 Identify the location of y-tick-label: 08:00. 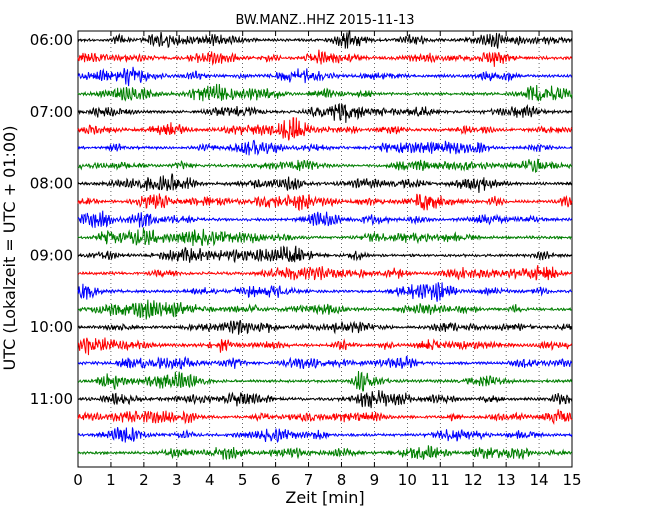
(51, 184).